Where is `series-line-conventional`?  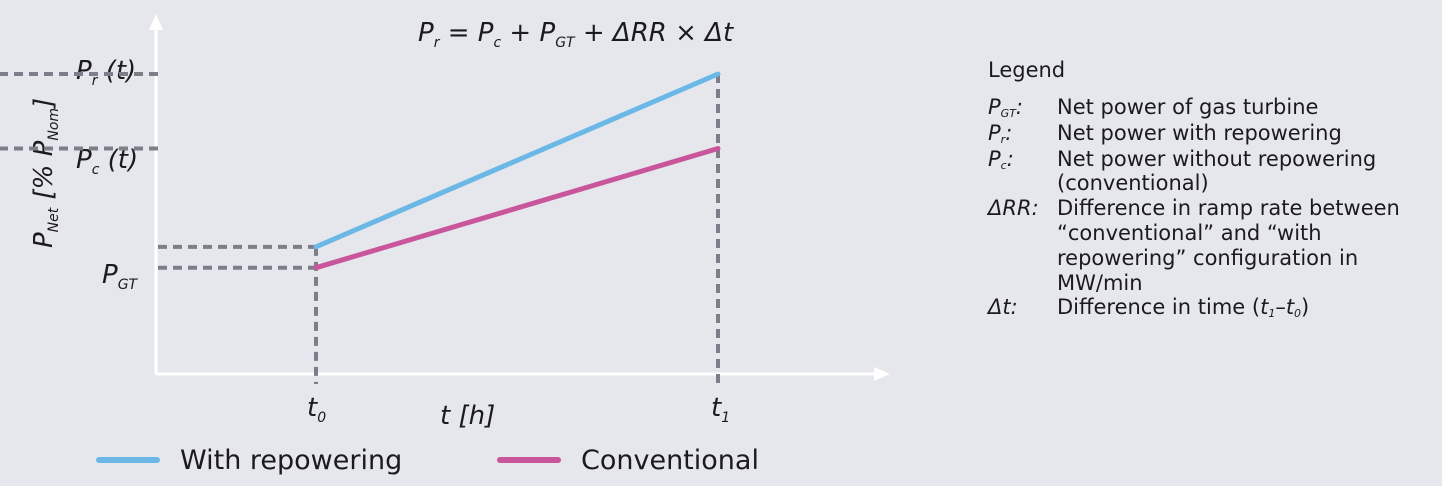 series-line-conventional is located at coordinates (517, 208).